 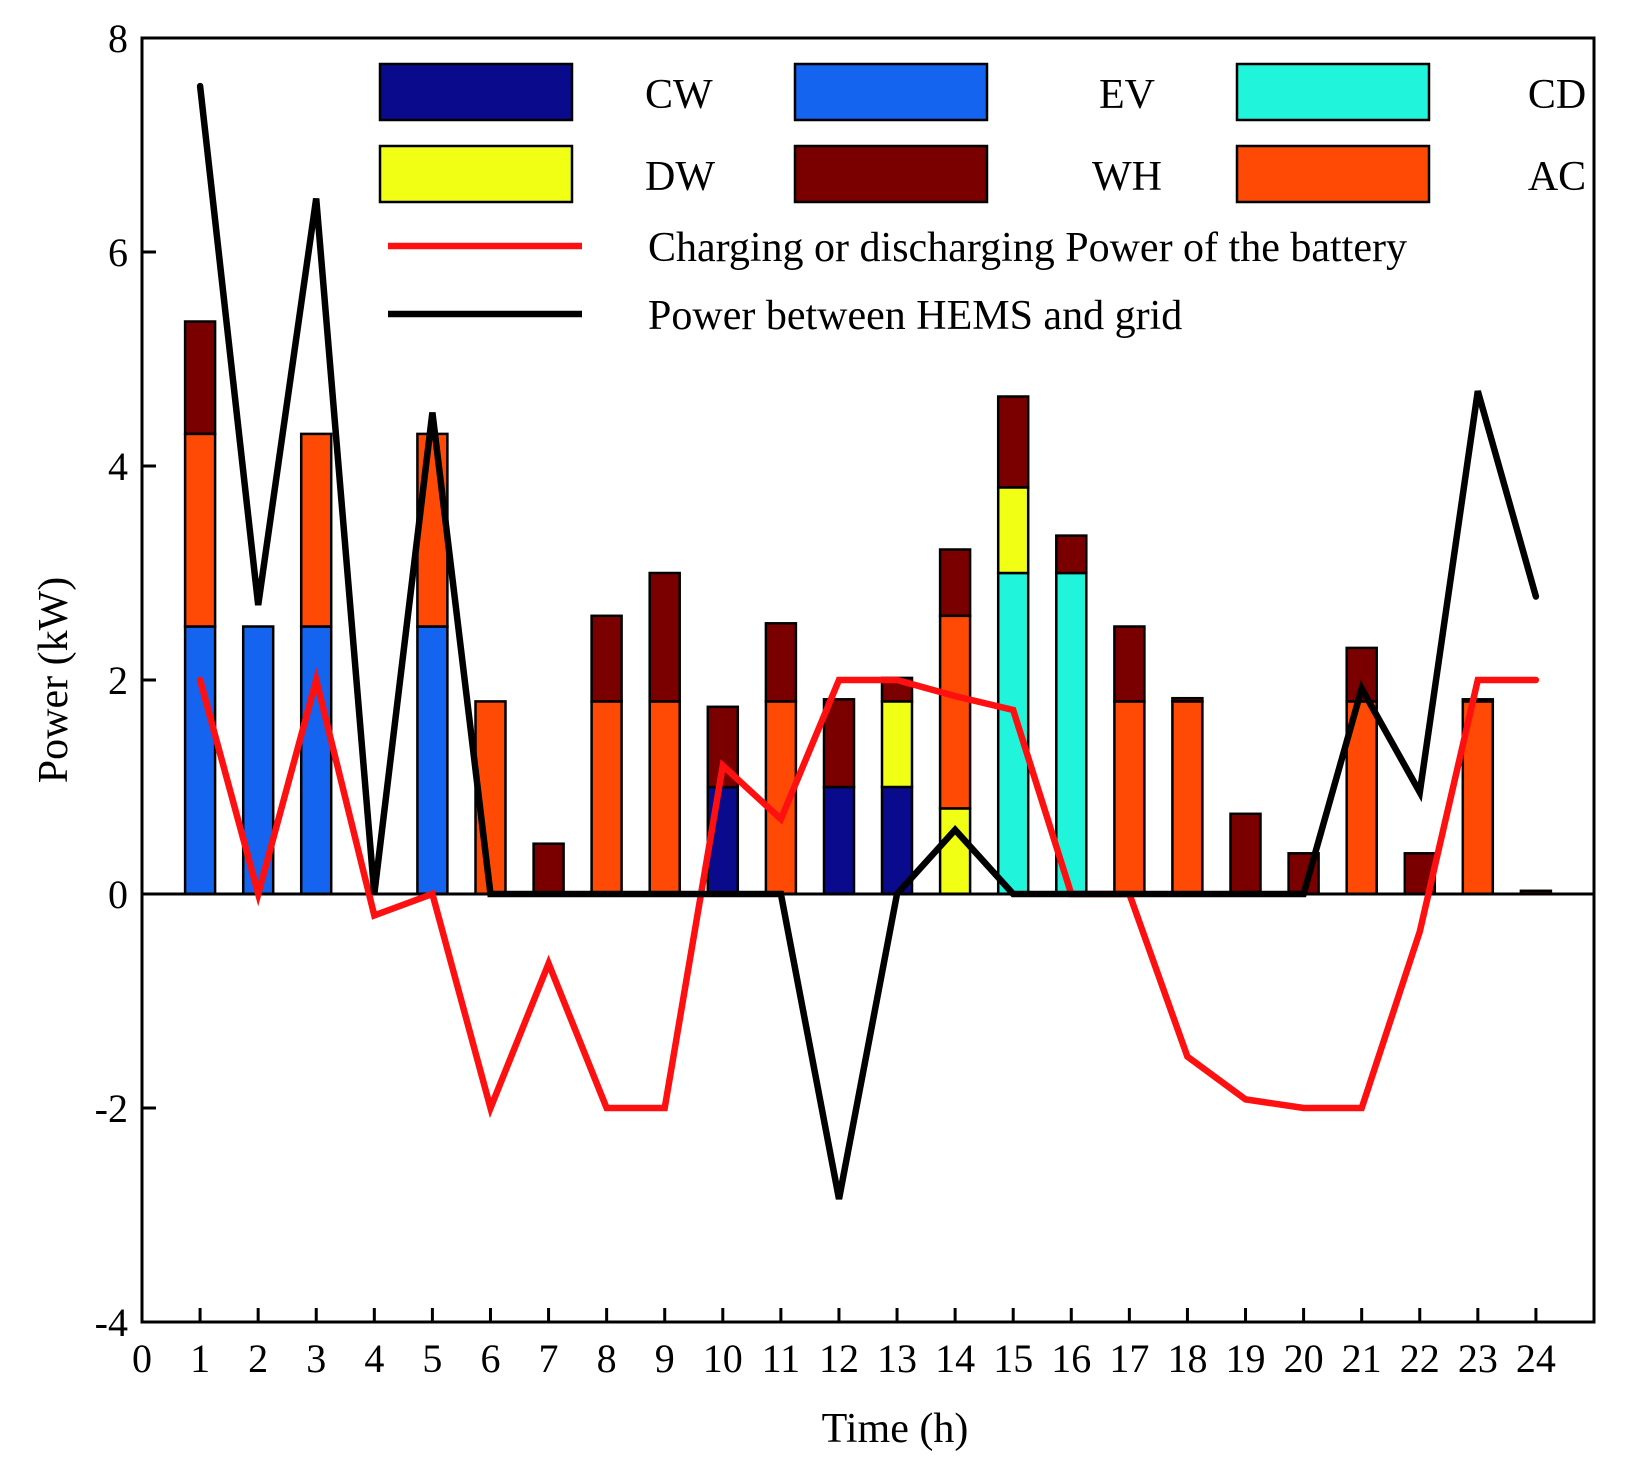 What do you see at coordinates (118, 252) in the screenshot?
I see `y-tick-label: 6` at bounding box center [118, 252].